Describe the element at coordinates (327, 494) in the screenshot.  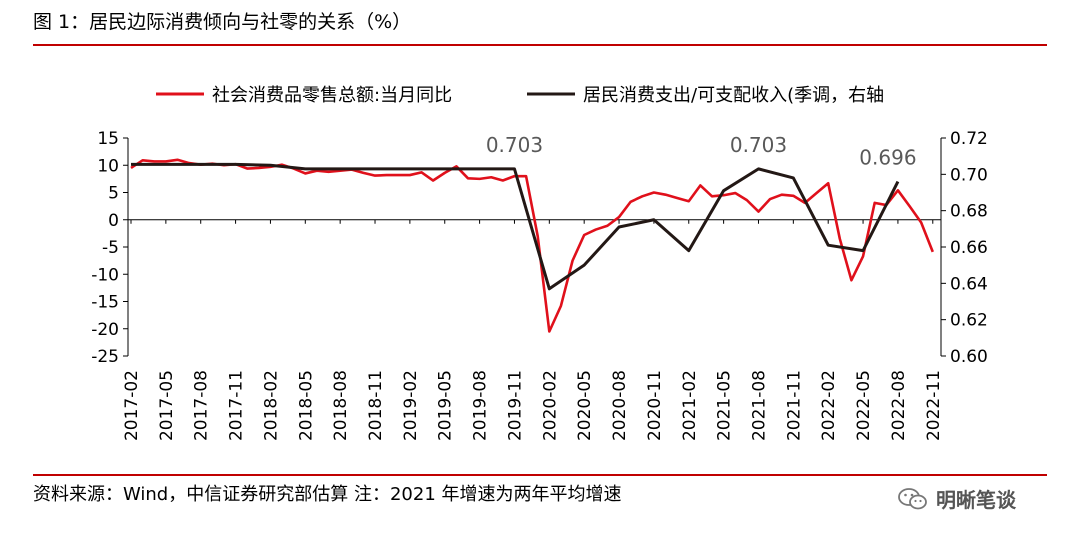
I see `source-note: 资料来源：Wind，中信证券研究部估算 注：2021 年增速为两年平均增速` at that location.